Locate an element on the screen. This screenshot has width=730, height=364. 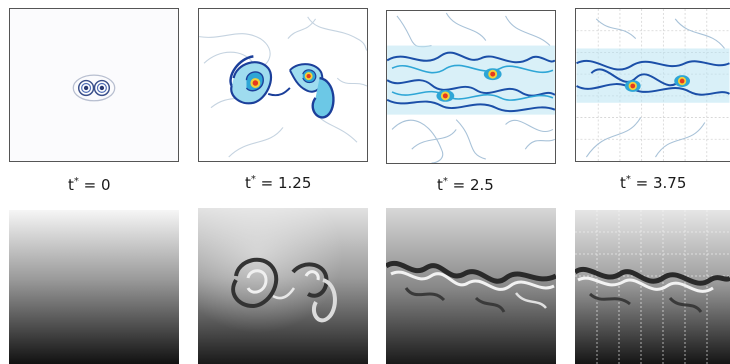
label-value: = 1.25 is located at coordinates (283, 183).